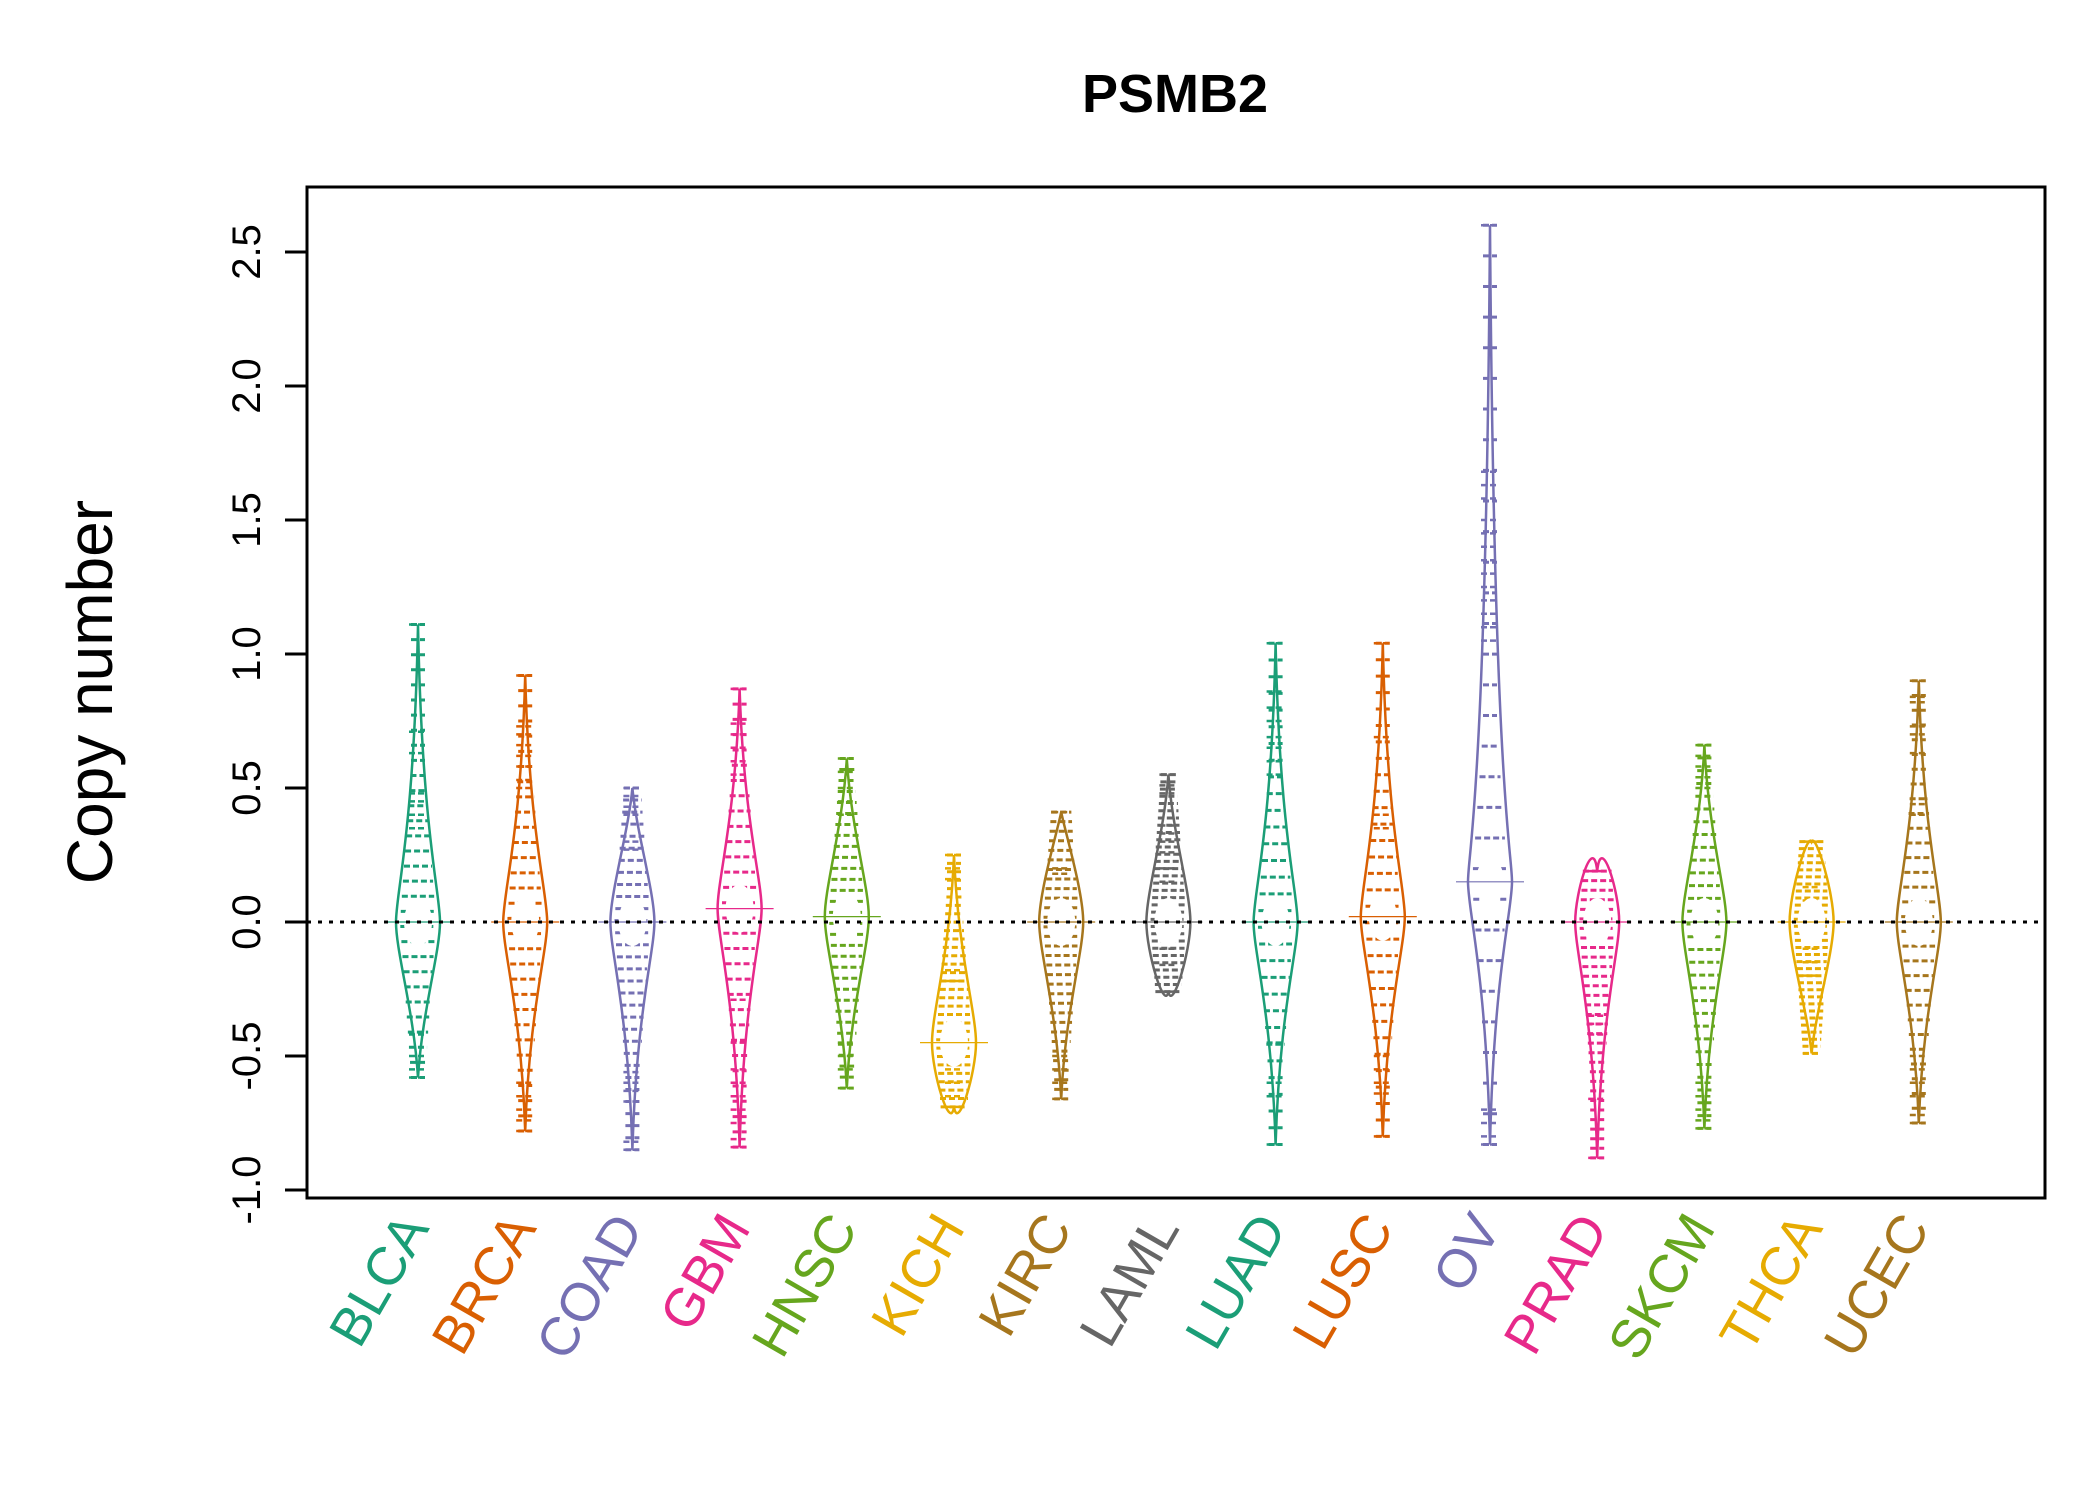 This screenshot has height=1500, width=2100. Describe the element at coordinates (247, 520) in the screenshot. I see `y-tick-label: 1.5` at that location.